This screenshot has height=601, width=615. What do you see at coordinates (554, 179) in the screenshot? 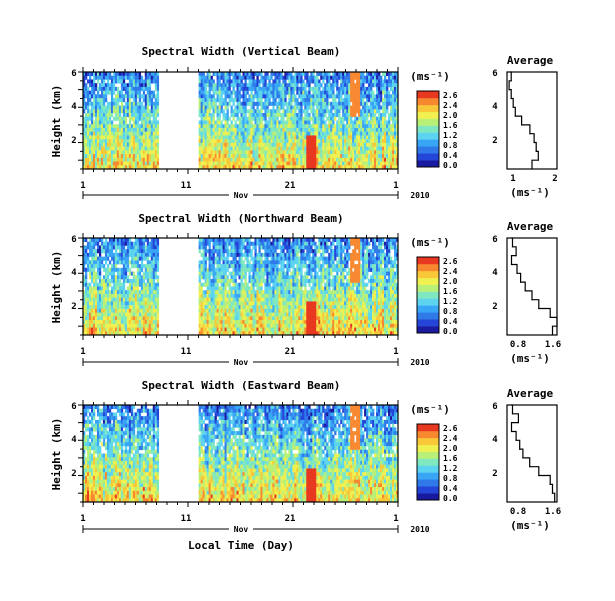
I see `avg-x-tick-2: 2` at bounding box center [554, 179].